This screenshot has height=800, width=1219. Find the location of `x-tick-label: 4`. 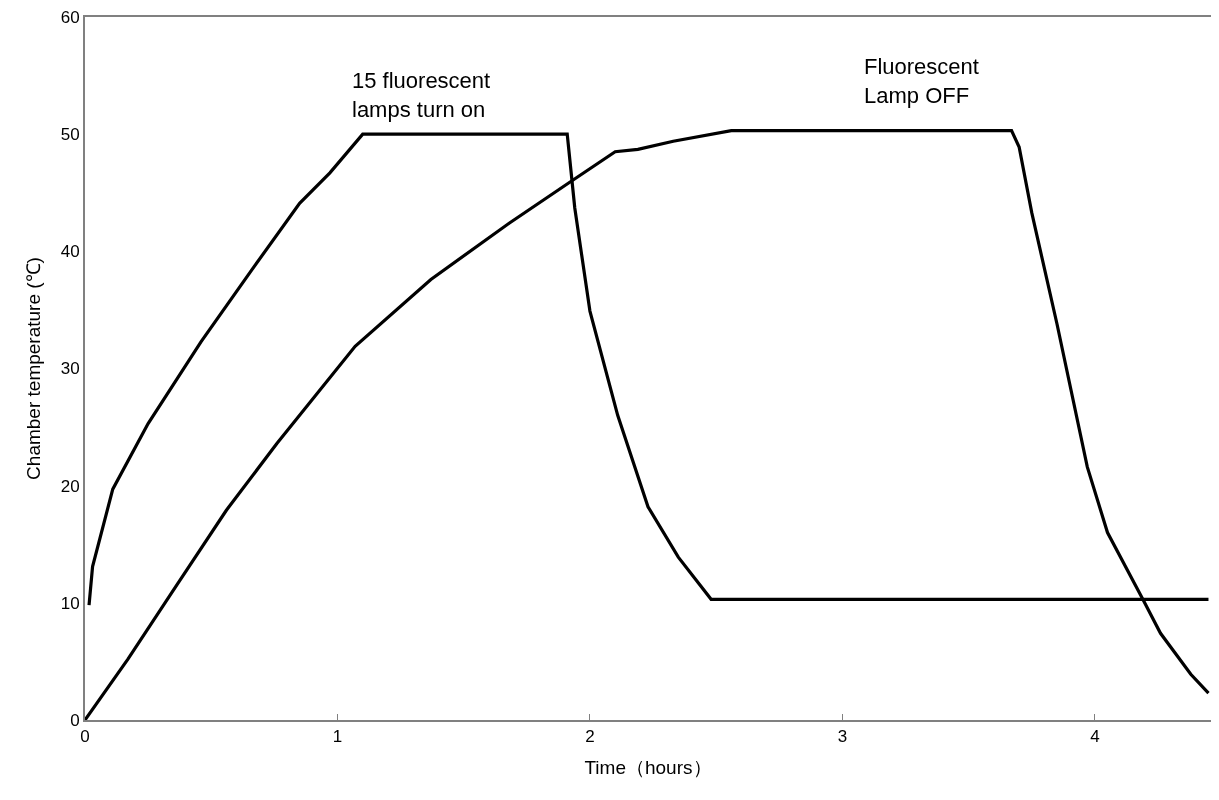

x-tick-label: 4 is located at coordinates (1095, 737).